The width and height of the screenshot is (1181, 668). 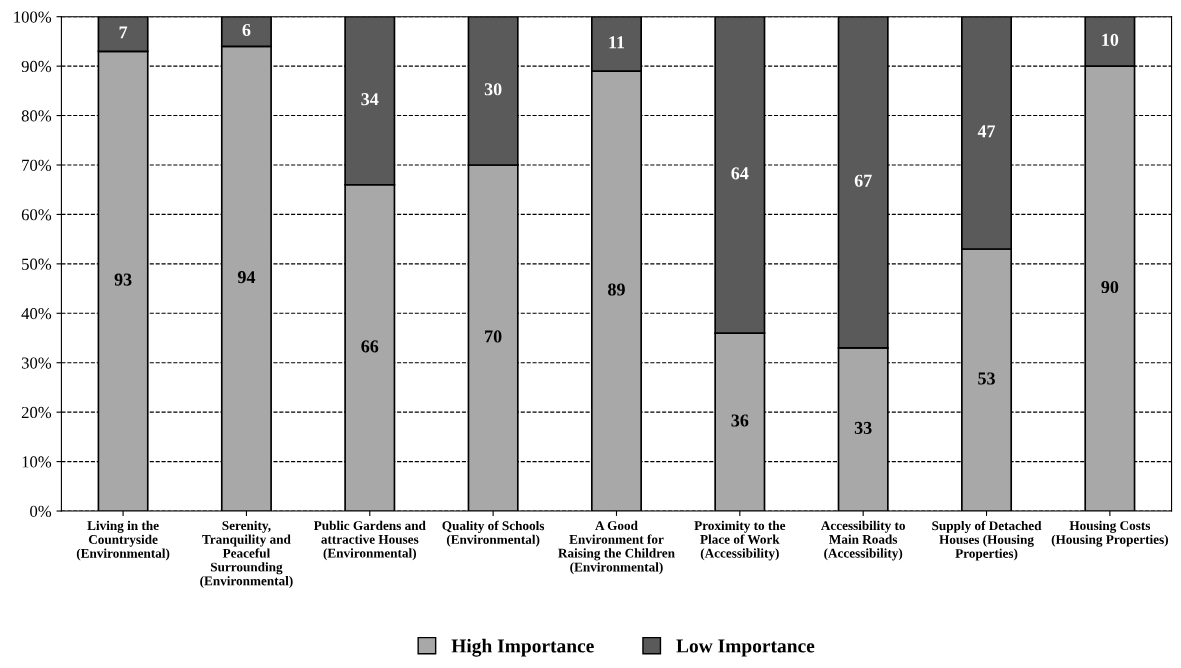 What do you see at coordinates (522, 647) in the screenshot?
I see `legend-label: High Importance` at bounding box center [522, 647].